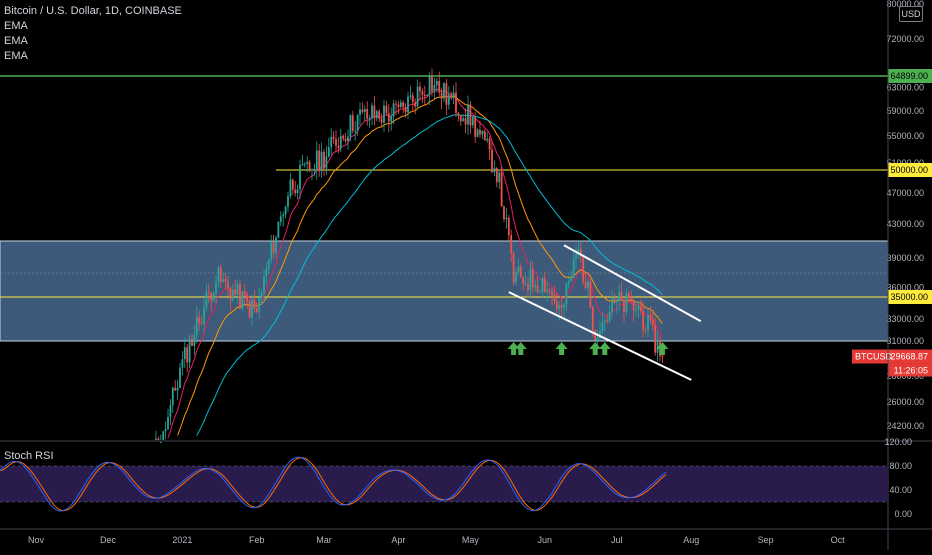  What do you see at coordinates (766, 540) in the screenshot?
I see `time-axis-label: Sep` at bounding box center [766, 540].